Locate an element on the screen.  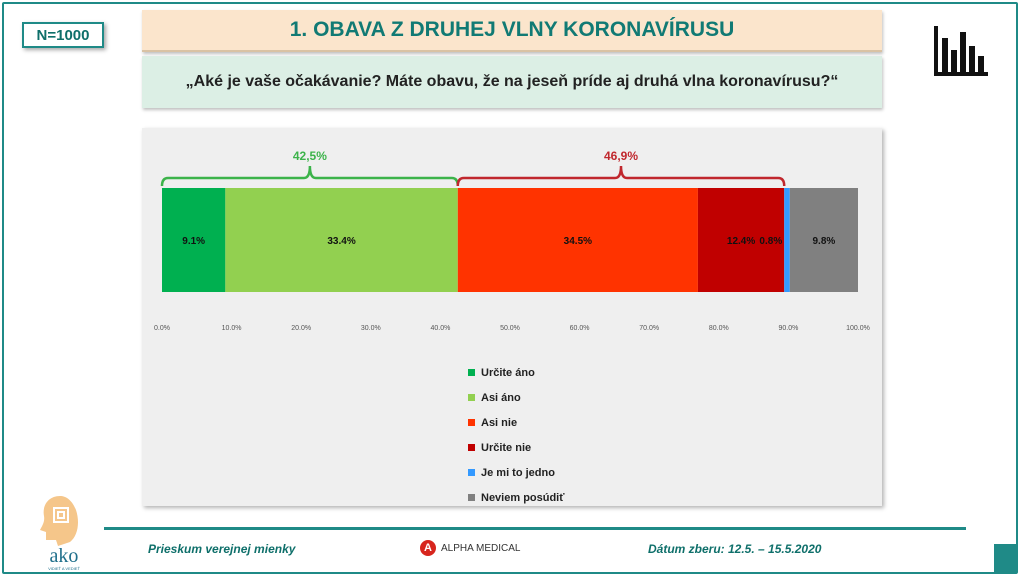
x-tick-label: 90.0% is located at coordinates (788, 328).